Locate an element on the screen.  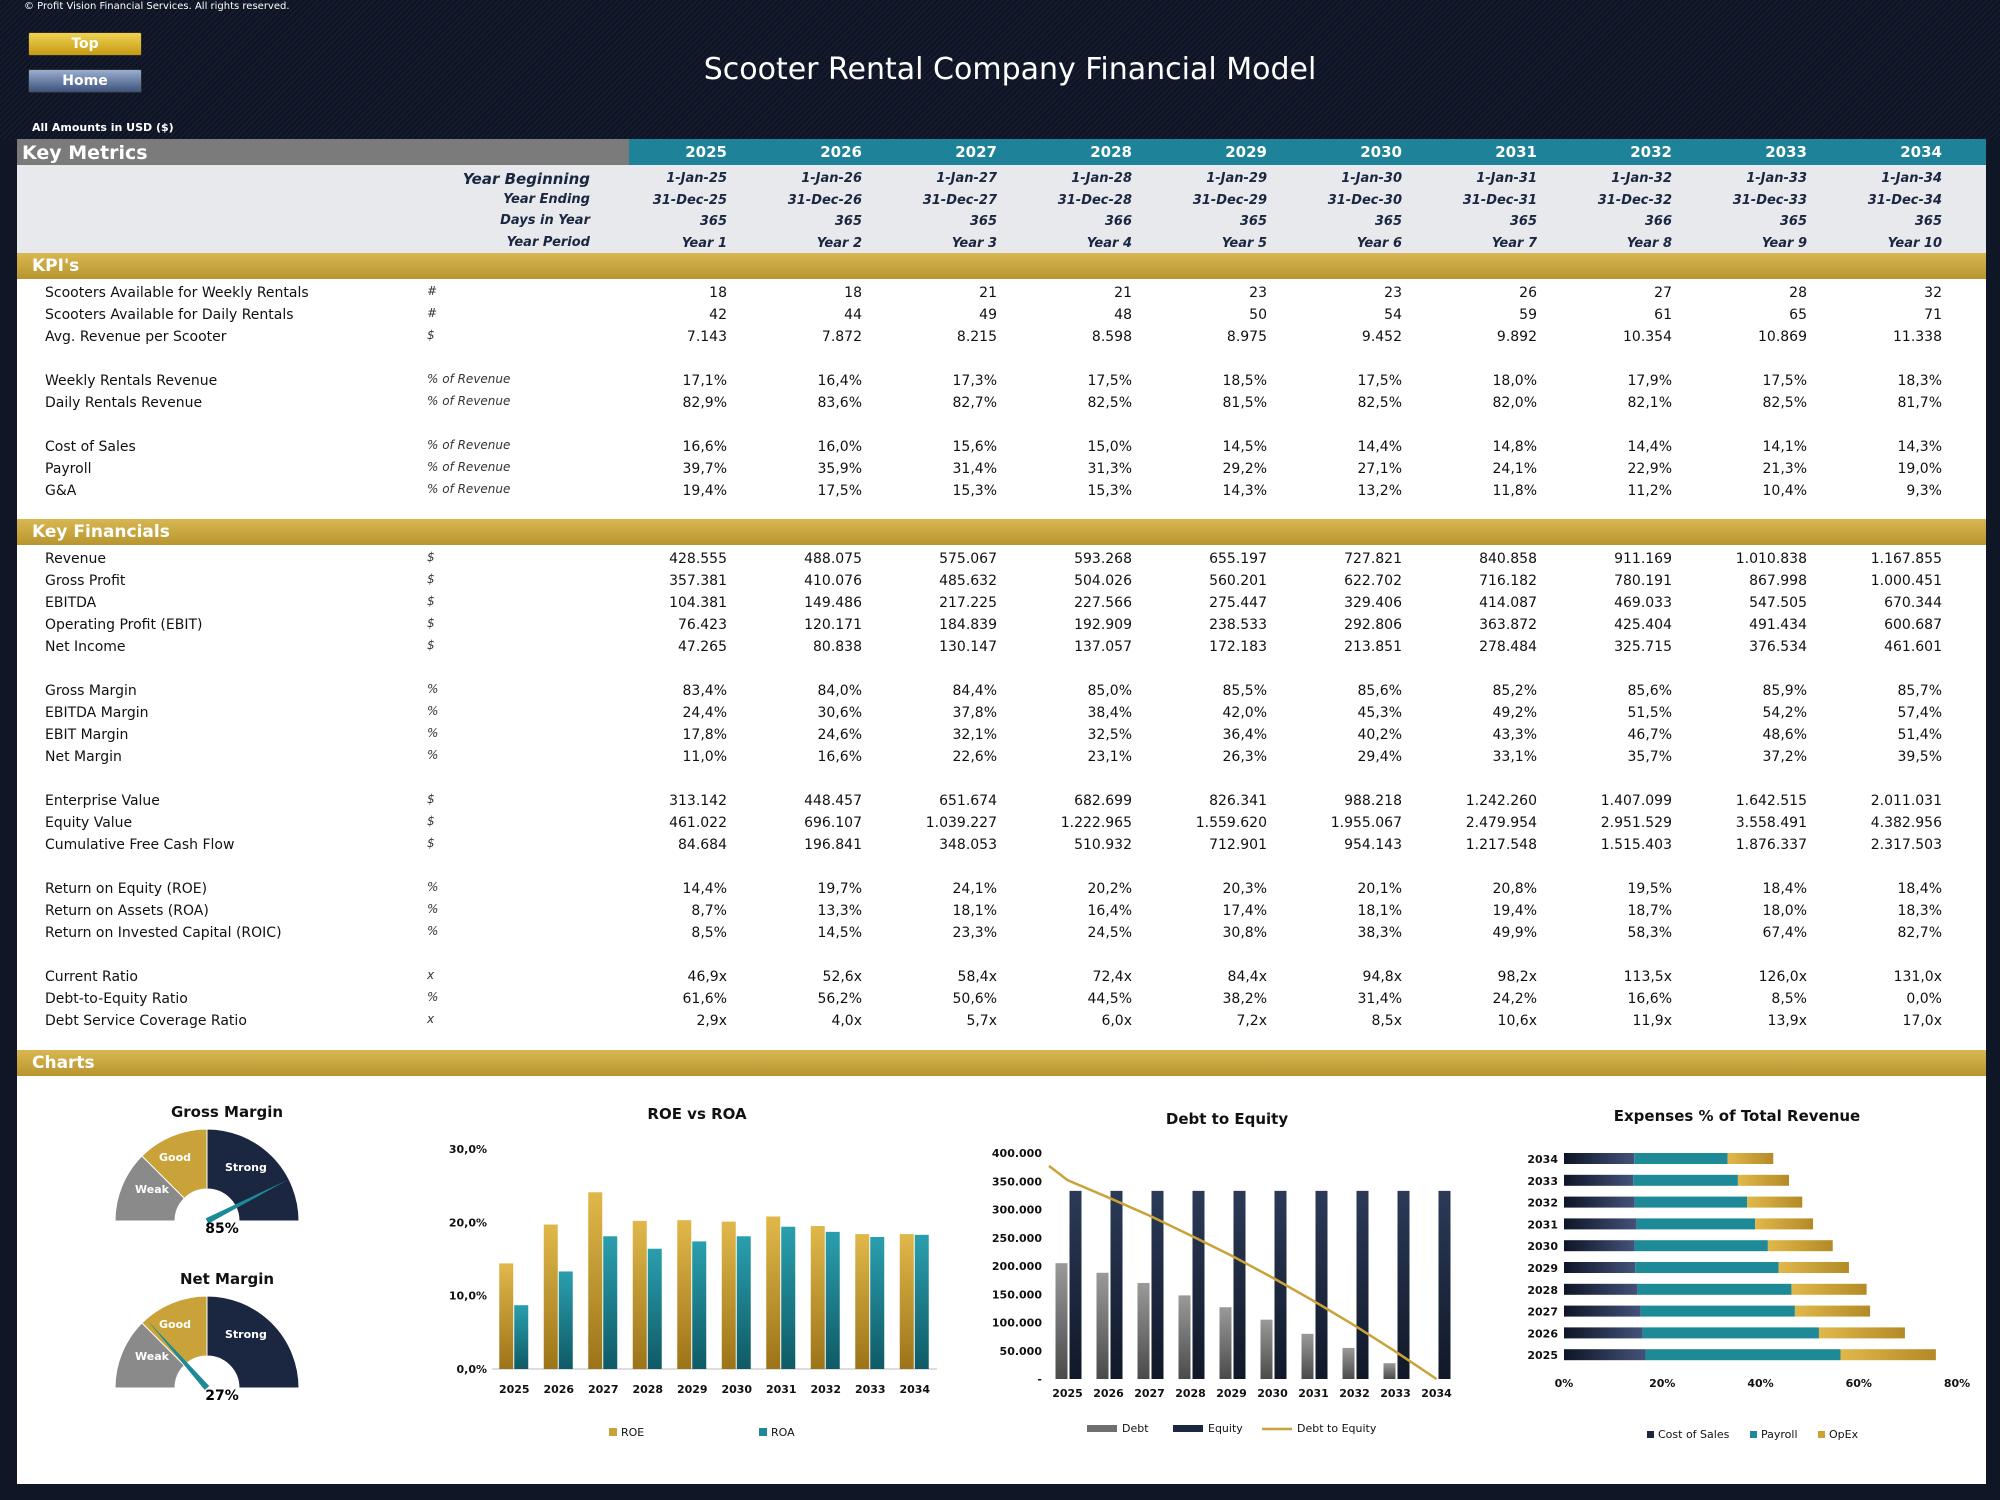
debt-to-equity-line is located at coordinates (1243, 1272).